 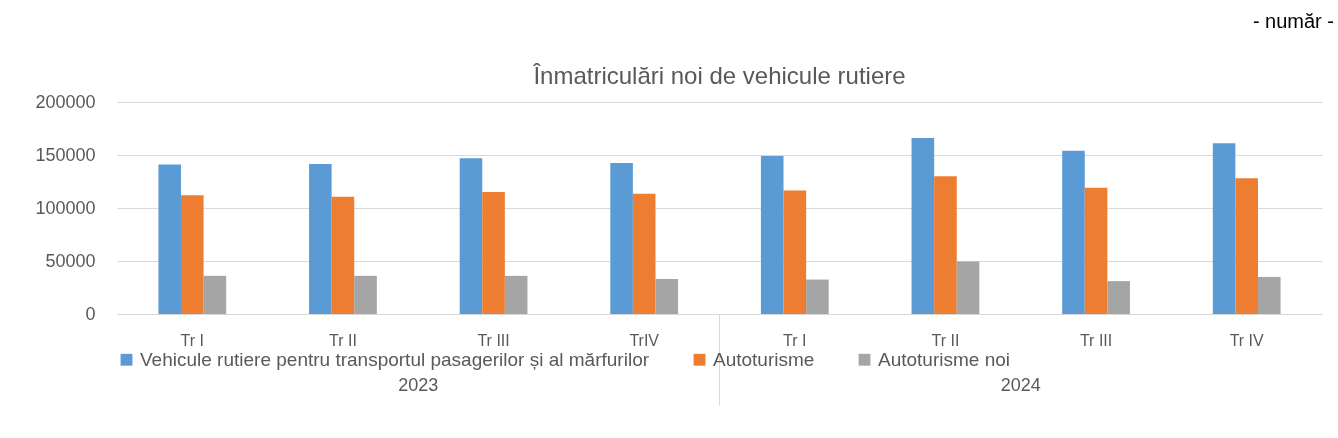 What do you see at coordinates (1020, 385) in the screenshot?
I see `text: 2024` at bounding box center [1020, 385].